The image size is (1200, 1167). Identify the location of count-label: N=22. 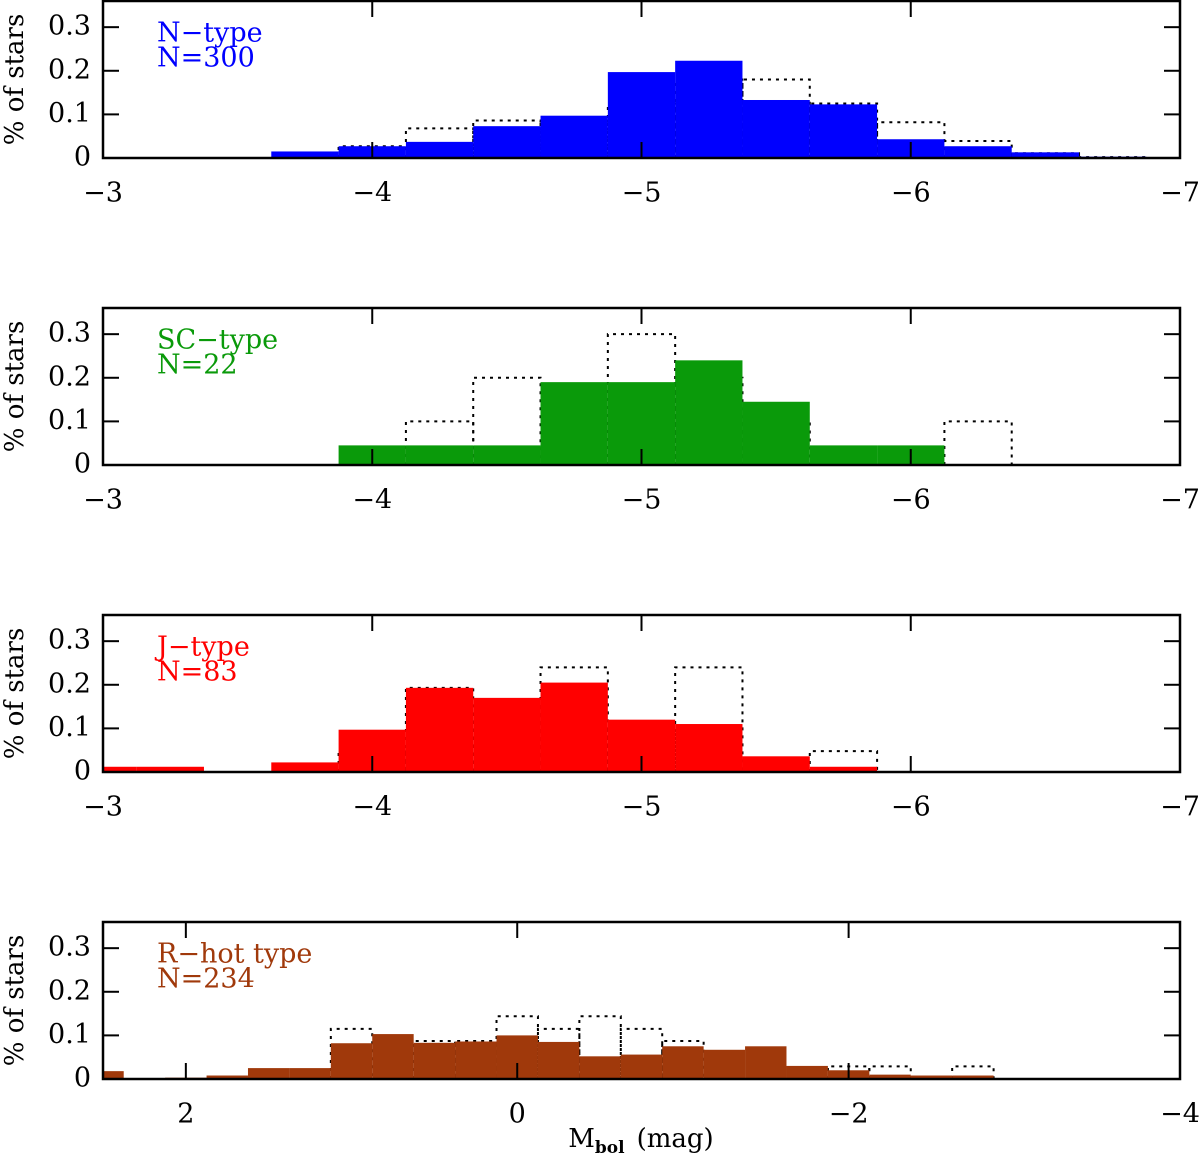
(197, 365).